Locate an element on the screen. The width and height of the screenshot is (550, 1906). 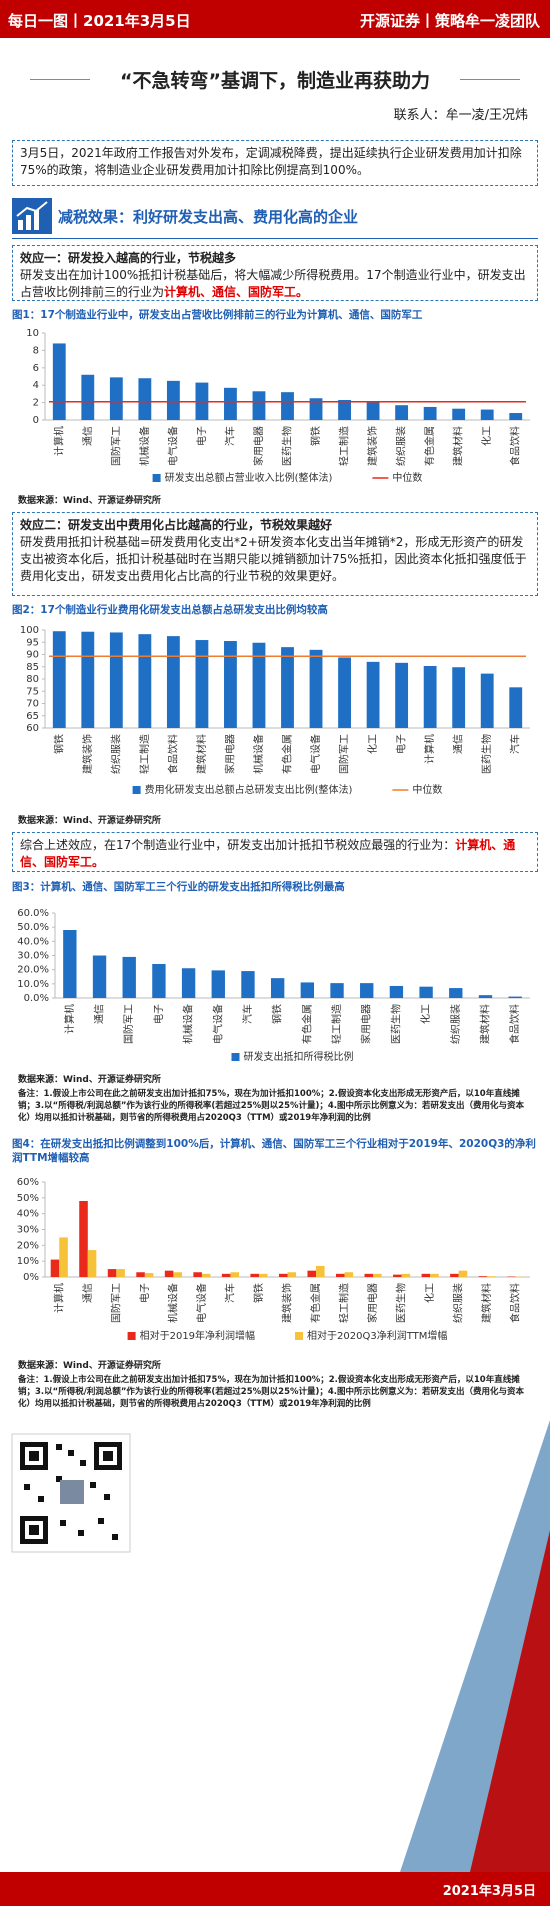
y-tick-label: 70 is located at coordinates (32, 704).